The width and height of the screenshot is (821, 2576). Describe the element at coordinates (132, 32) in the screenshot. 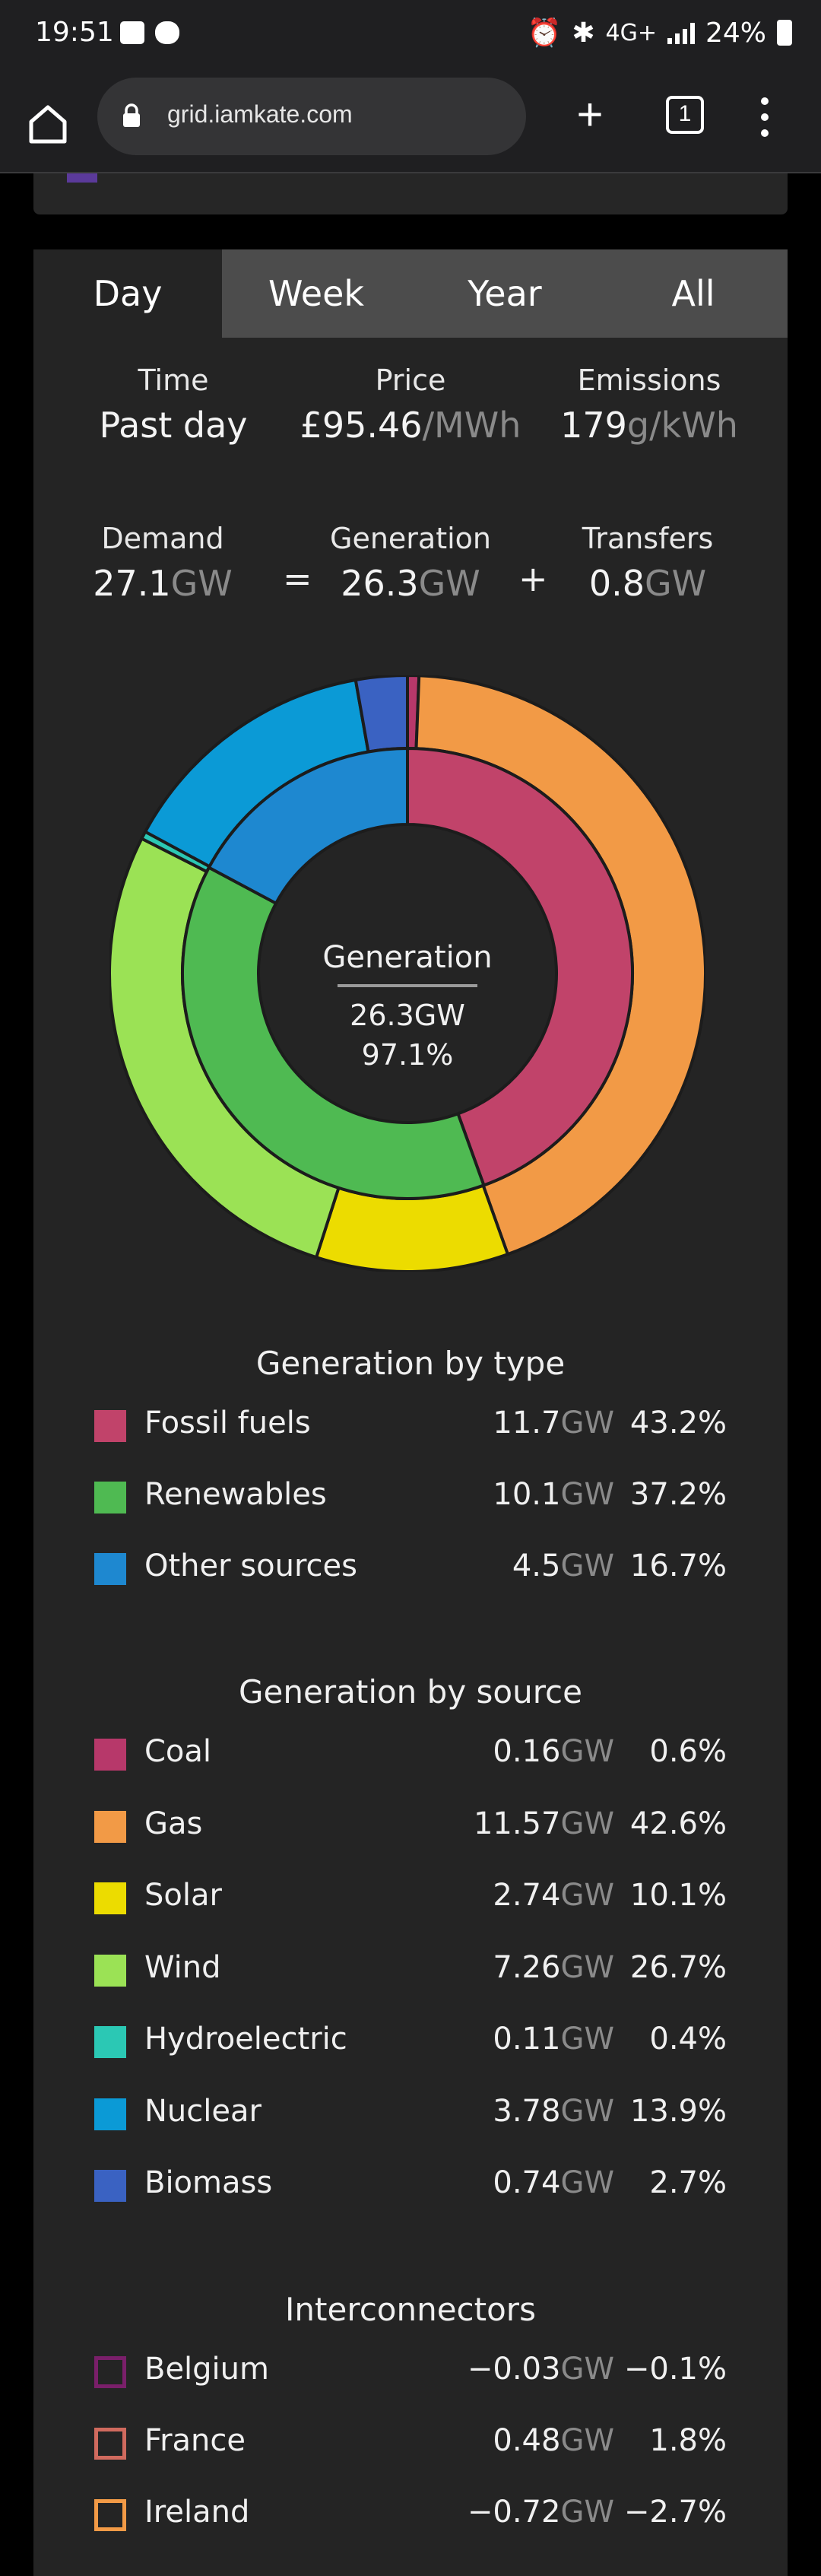

I see `gallery-icon` at that location.